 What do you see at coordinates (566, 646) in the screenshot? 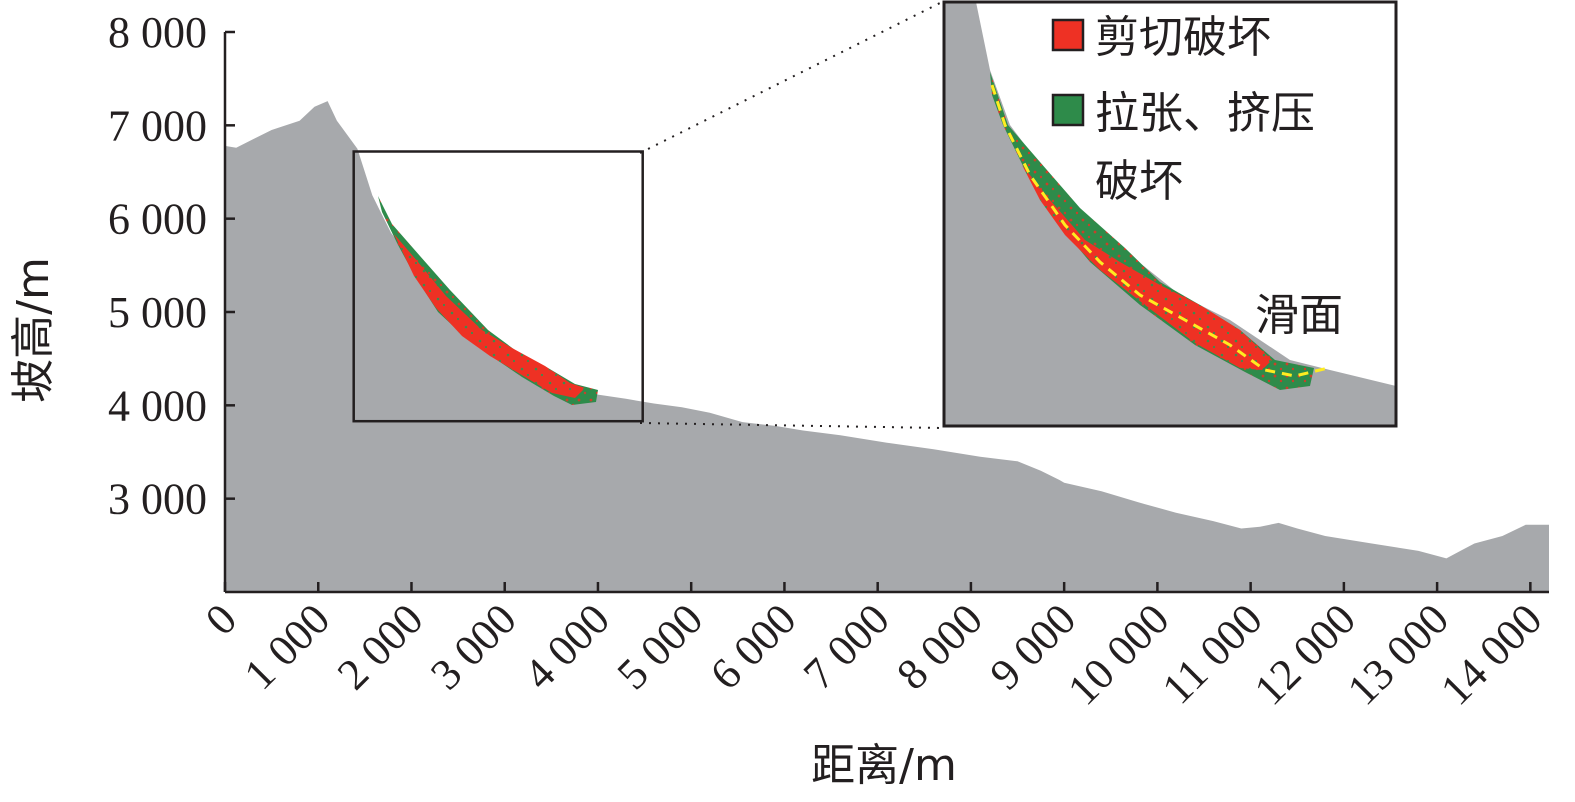
I see `x-tick-label: 4 000` at bounding box center [566, 646].